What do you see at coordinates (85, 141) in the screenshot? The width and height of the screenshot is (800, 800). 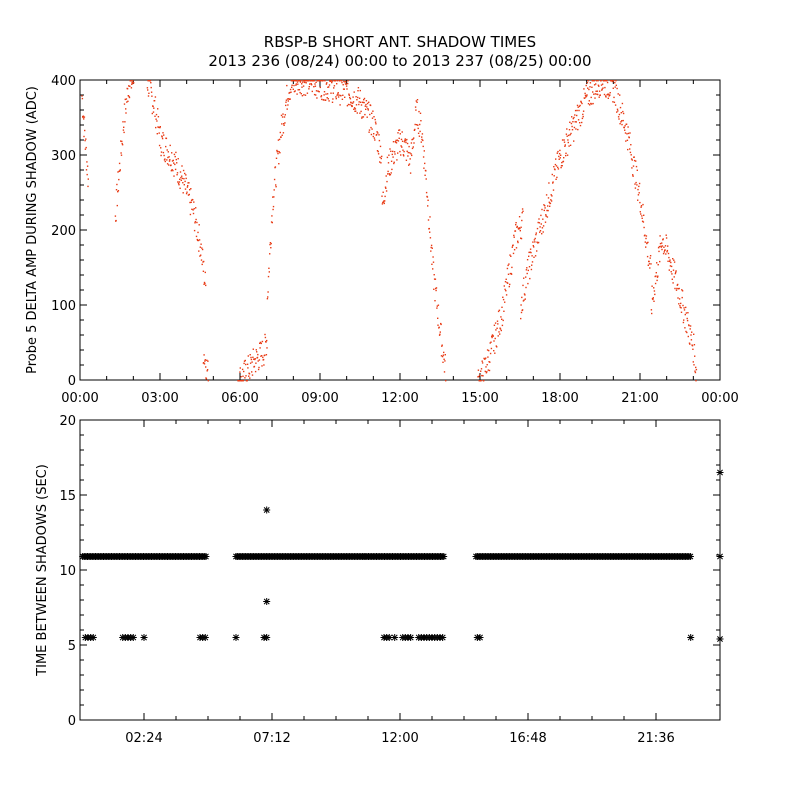 I see `data-series-segment` at bounding box center [85, 141].